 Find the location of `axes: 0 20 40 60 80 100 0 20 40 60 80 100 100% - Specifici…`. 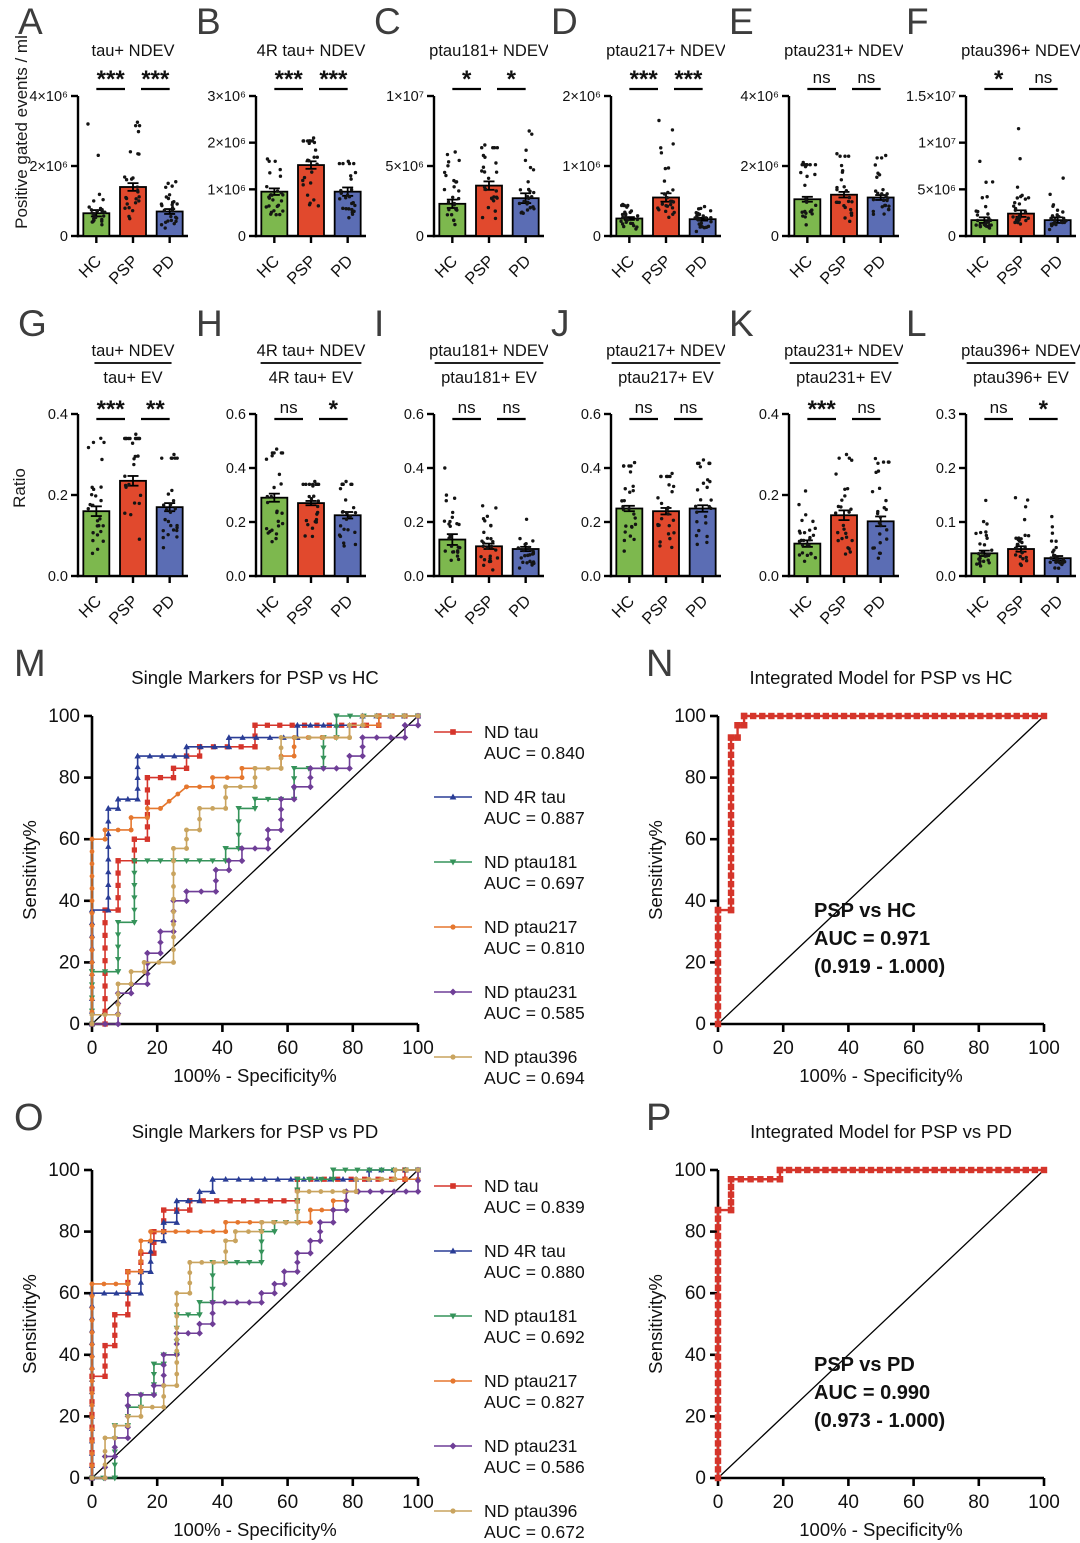

axes: 0 20 40 60 80 100 0 20 40 60 80 100 100% - Specifici… is located at coordinates (852, 1350).